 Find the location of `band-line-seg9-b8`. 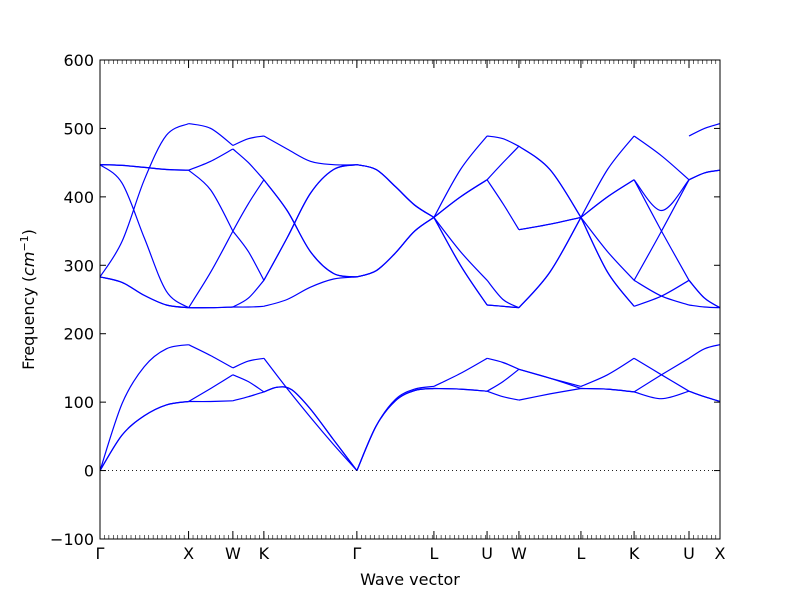

band-line-seg9-b8 is located at coordinates (661, 230).